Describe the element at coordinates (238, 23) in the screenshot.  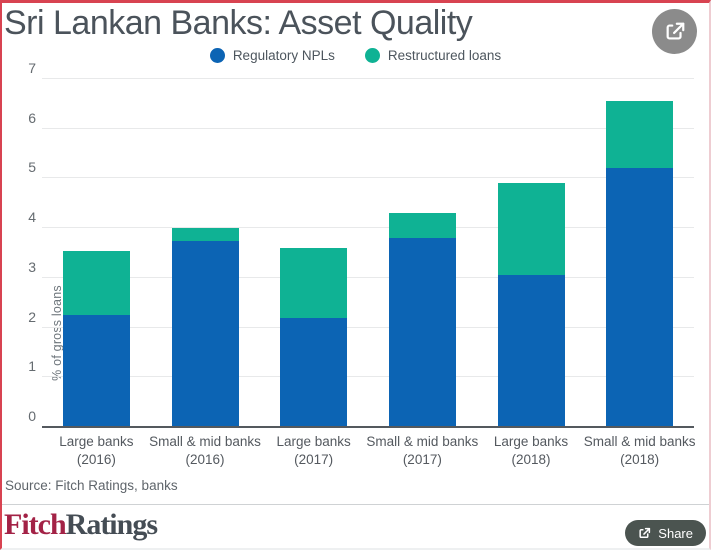
I see `page-title: Sri Lankan Banks: Asset Quality` at that location.